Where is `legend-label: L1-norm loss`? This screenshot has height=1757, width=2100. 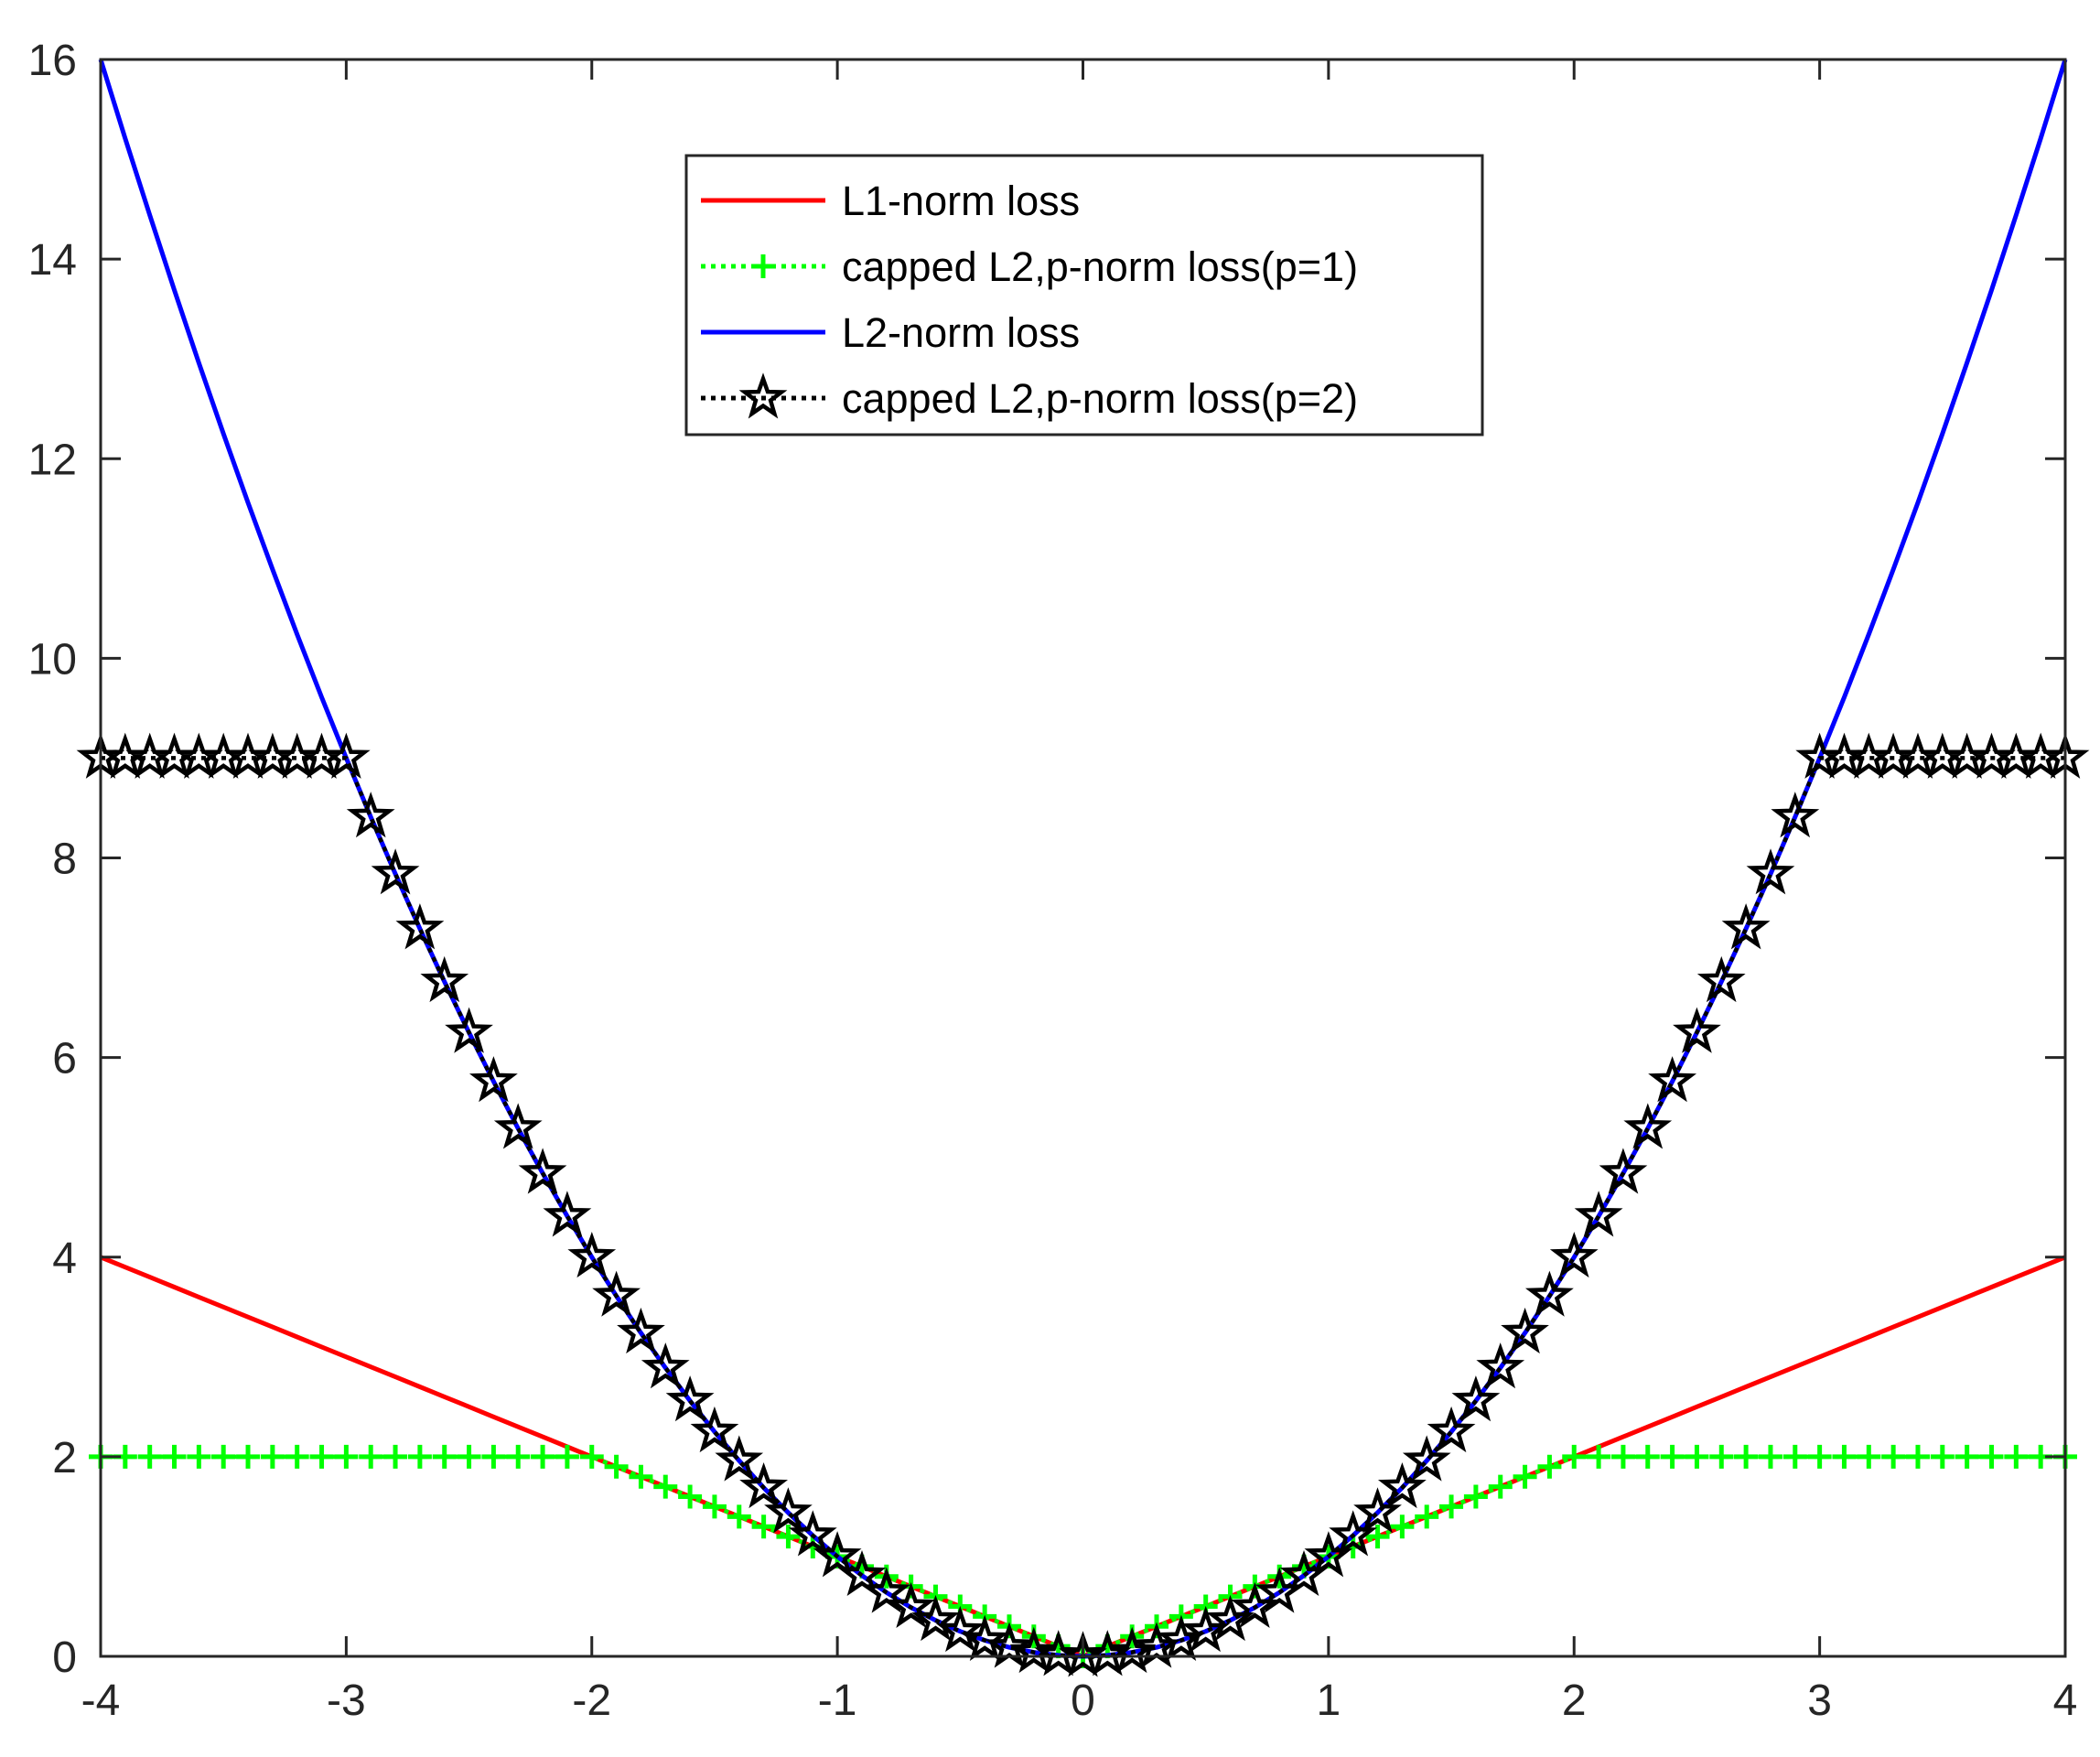
legend-label: L1-norm loss is located at coordinates (961, 201).